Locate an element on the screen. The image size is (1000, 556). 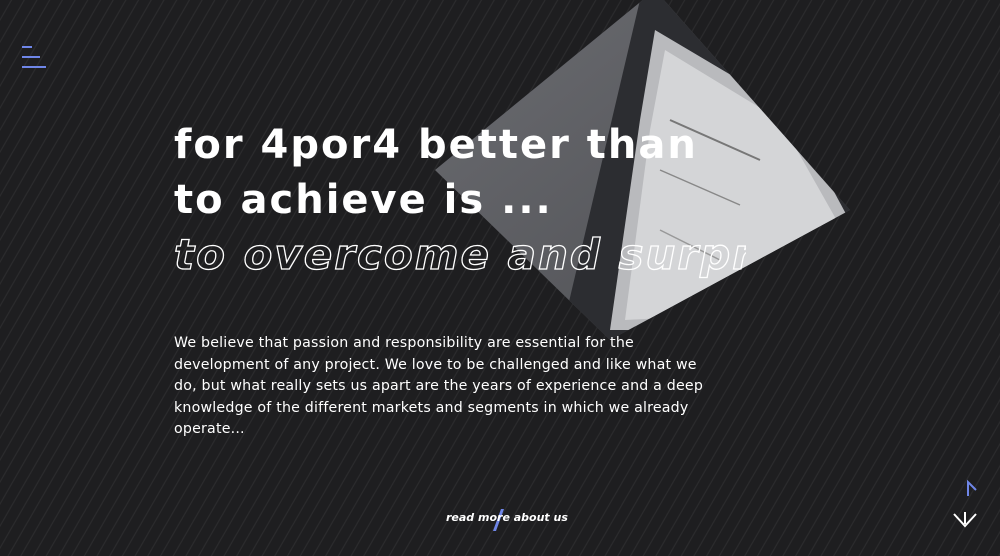
scroll-down-button is located at coordinates (965, 505).